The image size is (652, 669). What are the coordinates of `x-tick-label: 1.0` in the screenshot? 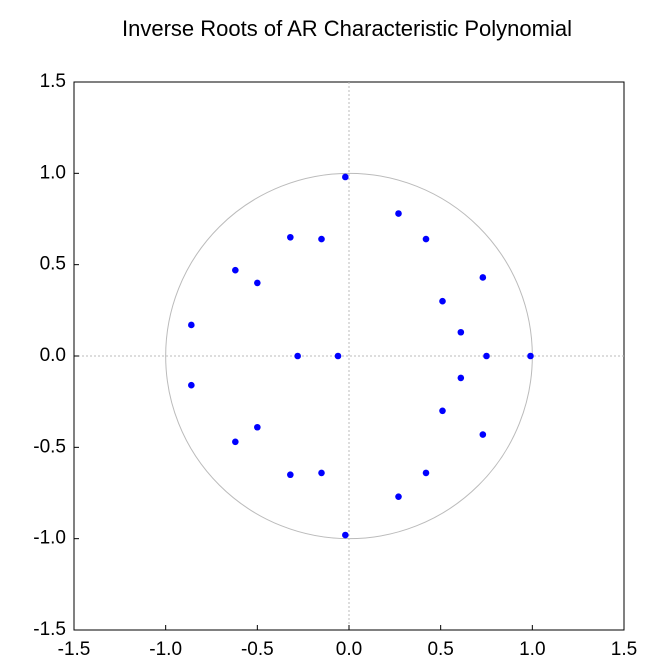 It's located at (532, 649).